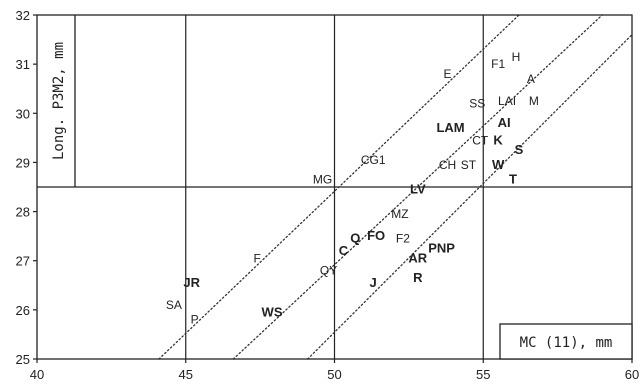  What do you see at coordinates (322, 180) in the screenshot?
I see `point-label-mg: MG` at bounding box center [322, 180].